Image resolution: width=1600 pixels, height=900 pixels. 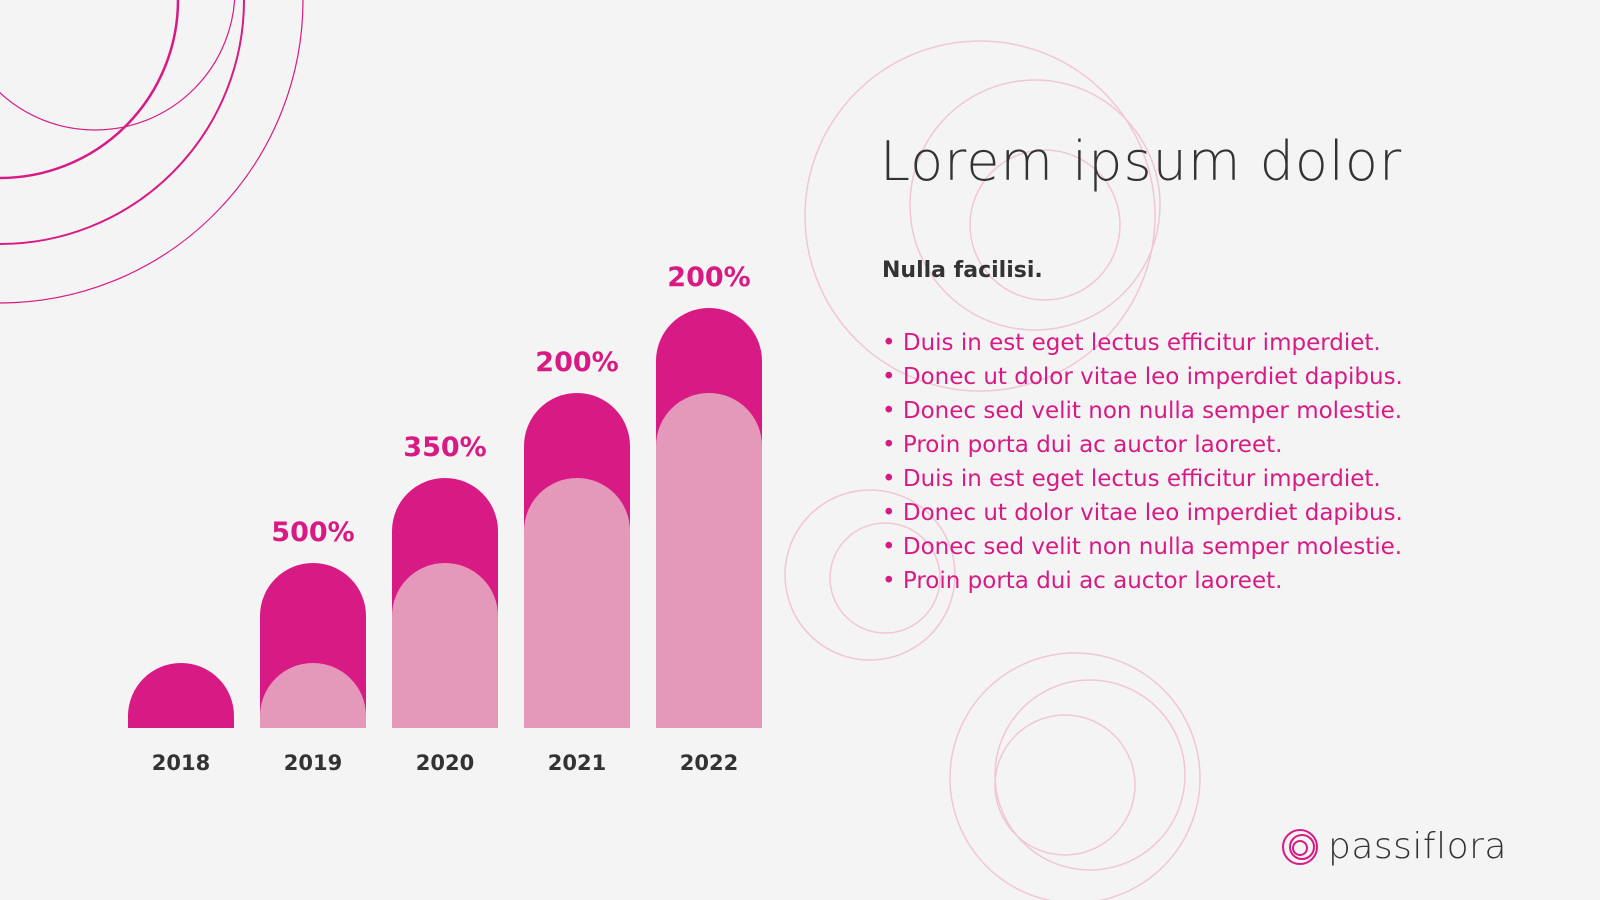 I want to click on previous-bar-2019, so click(x=313, y=695).